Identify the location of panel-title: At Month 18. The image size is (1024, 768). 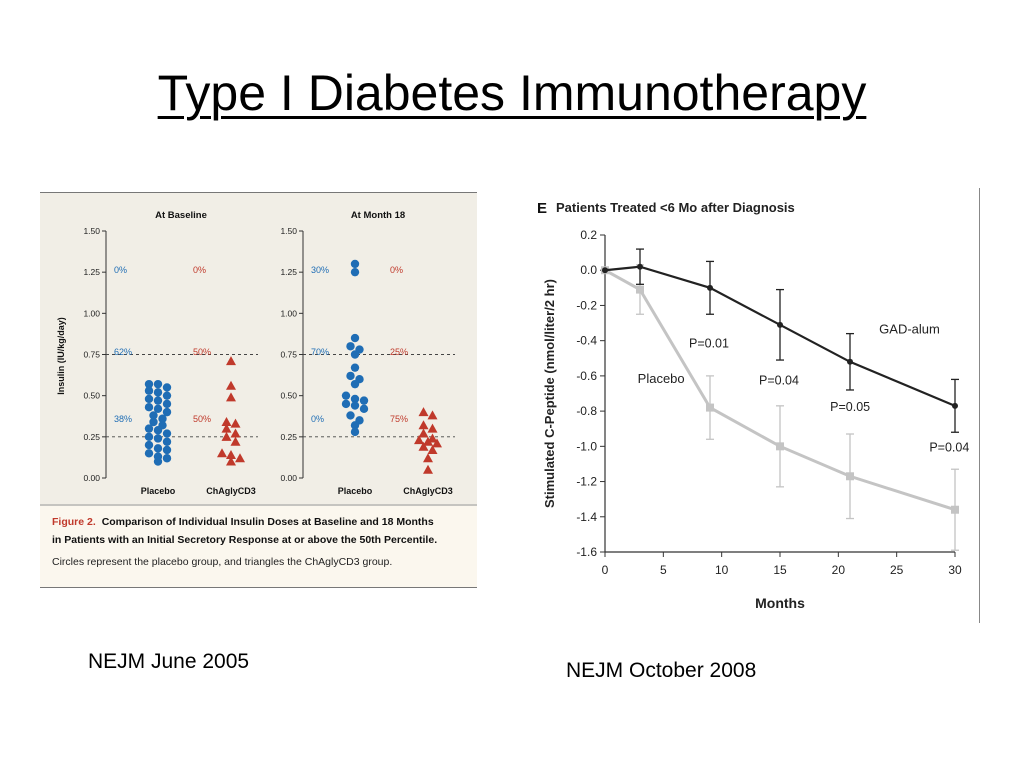
(378, 215).